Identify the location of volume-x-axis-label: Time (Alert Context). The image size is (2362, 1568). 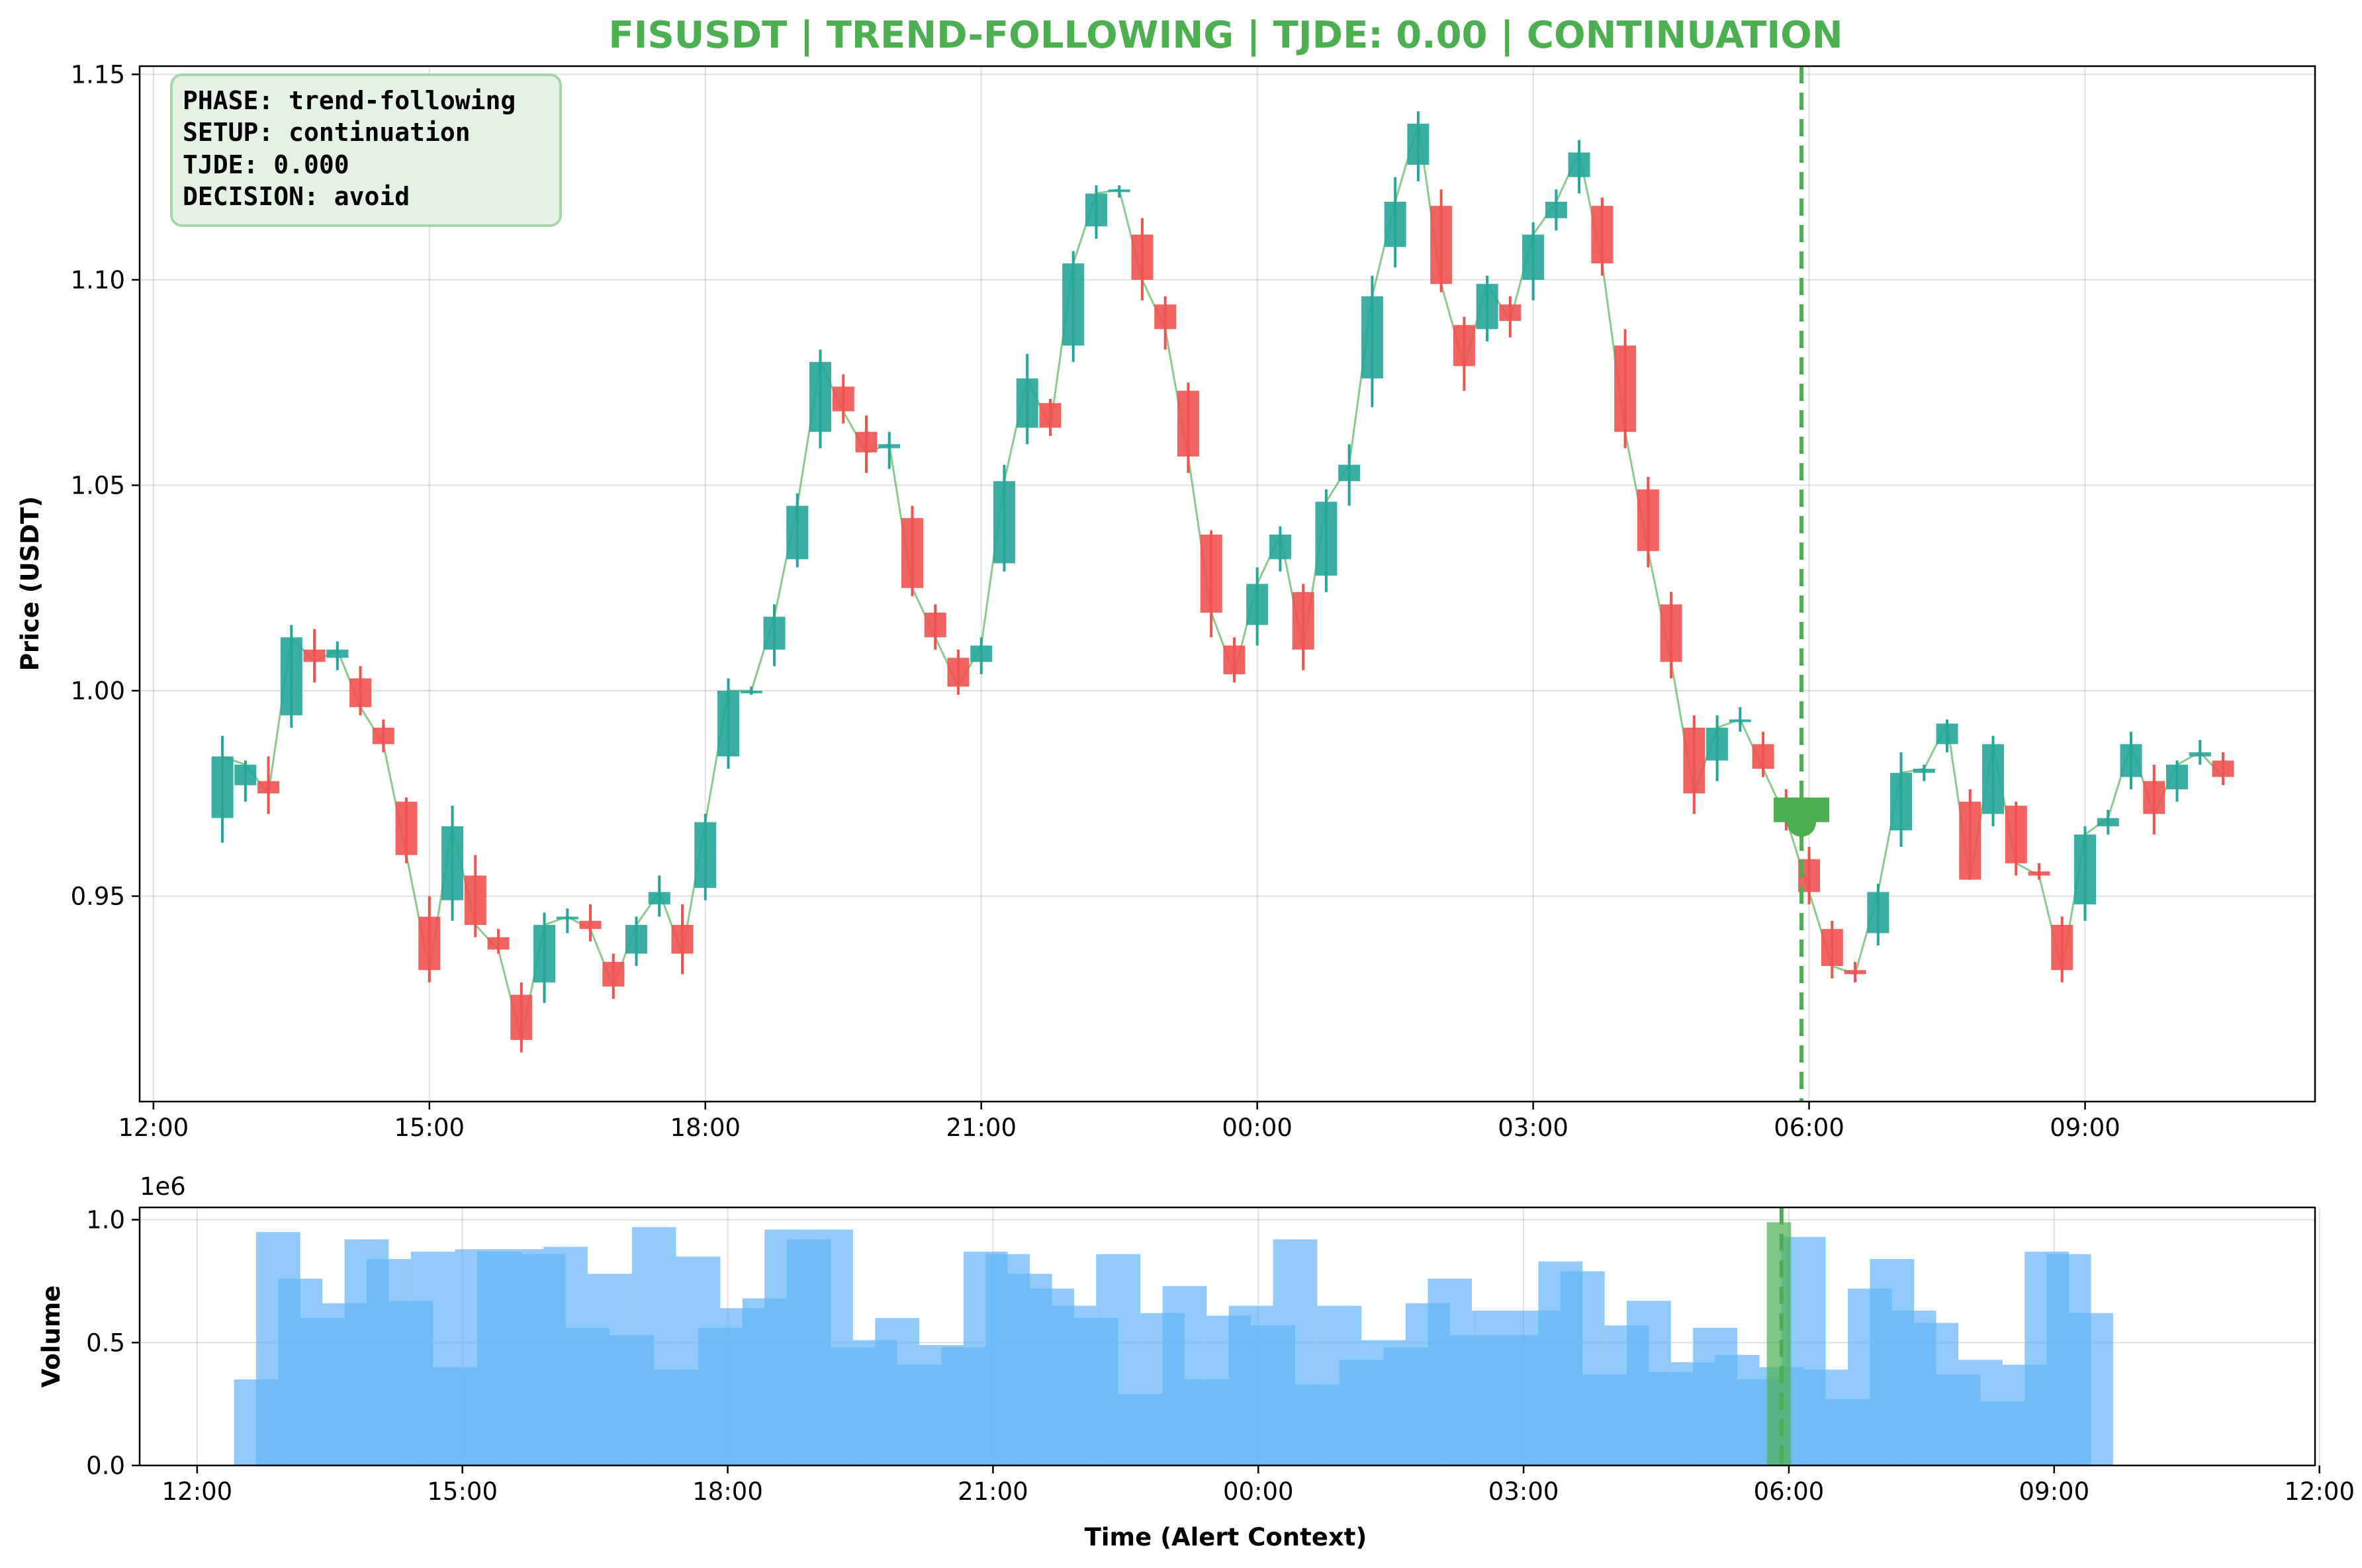
(1226, 1537).